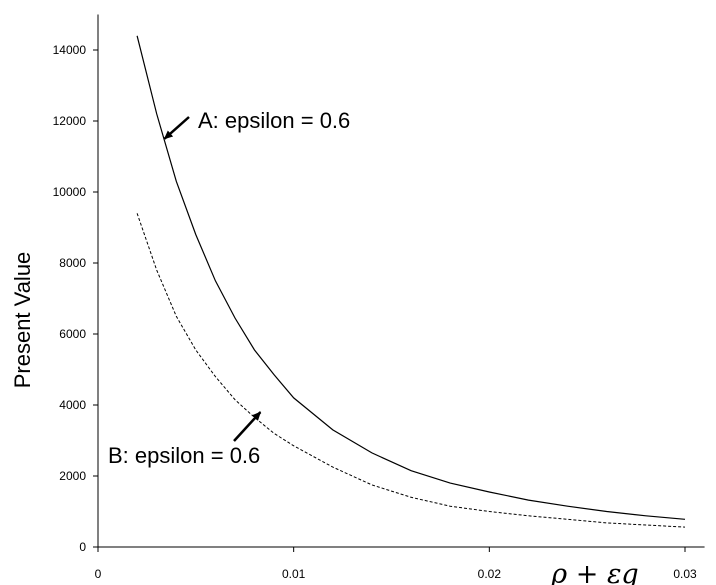  Describe the element at coordinates (70, 121) in the screenshot. I see `y-tick-label: 12000` at that location.